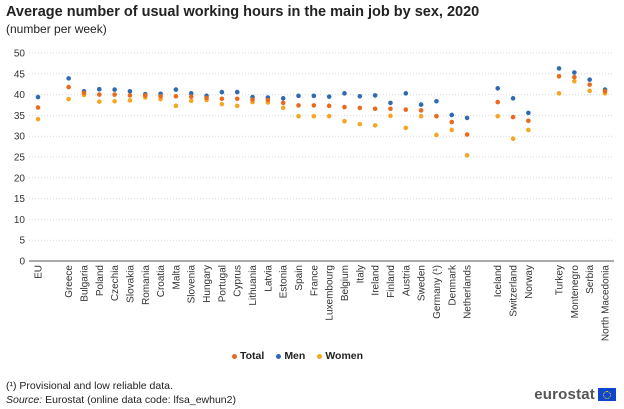 This screenshot has height=409, width=624. Describe the element at coordinates (146, 285) in the screenshot. I see `x-tick-label: Romania` at that location.